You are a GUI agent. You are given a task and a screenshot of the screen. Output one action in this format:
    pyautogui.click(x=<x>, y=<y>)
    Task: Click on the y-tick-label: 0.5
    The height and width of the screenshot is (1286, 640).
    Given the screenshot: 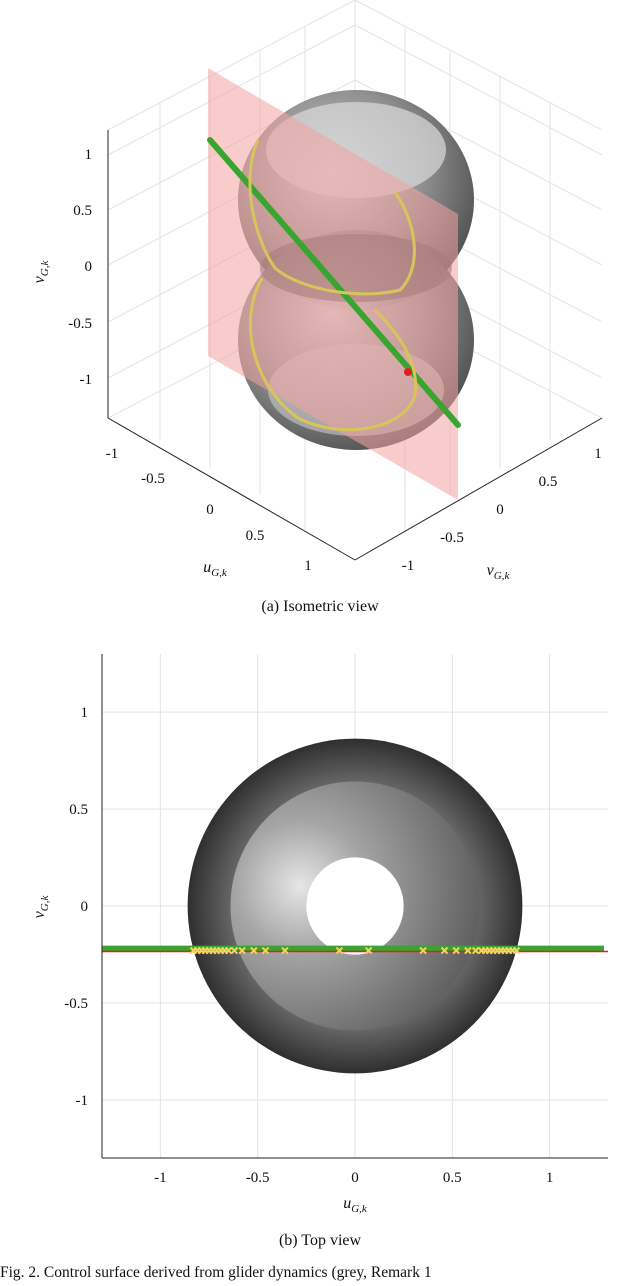 What is the action you would take?
    pyautogui.click(x=78, y=810)
    